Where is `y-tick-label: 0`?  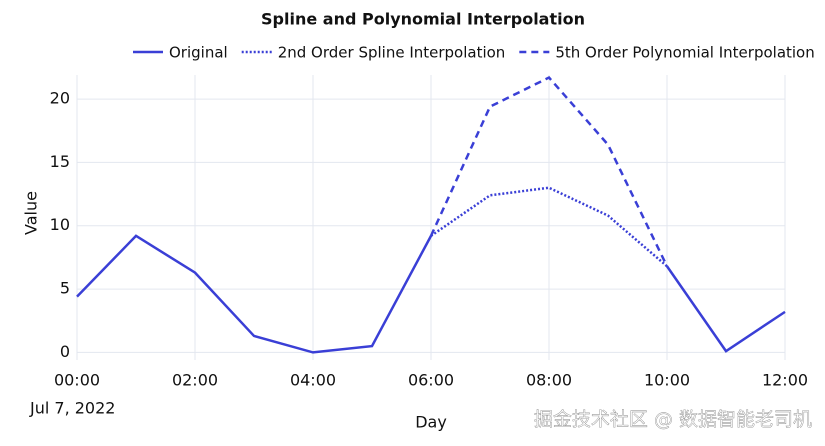 y-tick-label: 0 is located at coordinates (65, 351).